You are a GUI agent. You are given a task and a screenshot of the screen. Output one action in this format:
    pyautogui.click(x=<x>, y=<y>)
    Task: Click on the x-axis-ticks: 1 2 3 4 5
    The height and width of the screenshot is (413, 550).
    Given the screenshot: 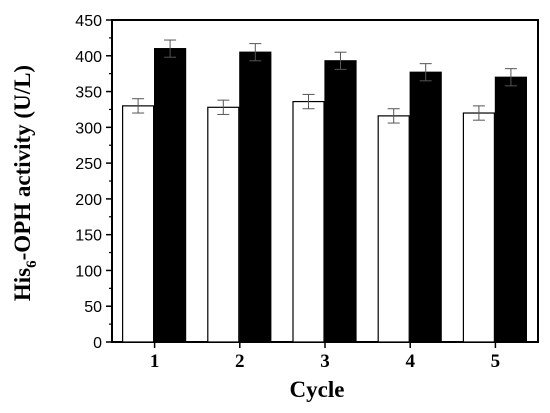 What is the action you would take?
    pyautogui.click(x=325, y=357)
    